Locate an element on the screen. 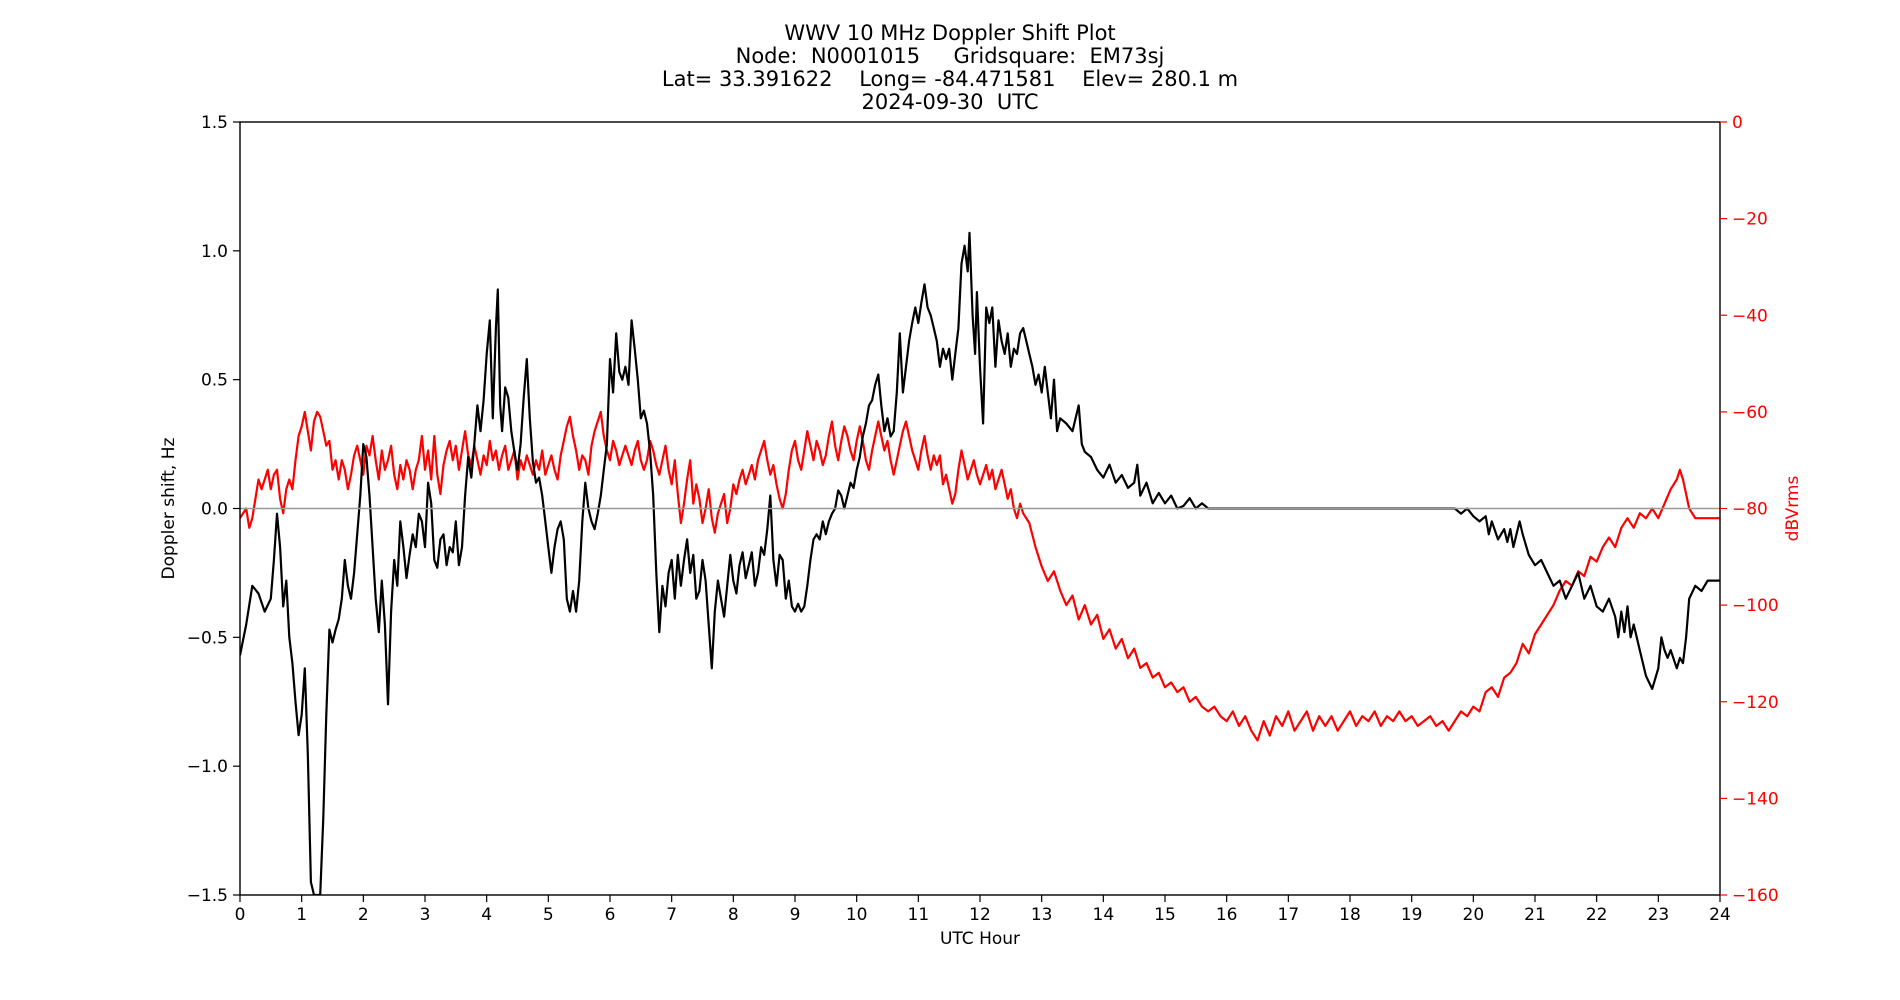 This screenshot has height=1000, width=1900. y-left-tick-label: 0.5 is located at coordinates (214, 381).